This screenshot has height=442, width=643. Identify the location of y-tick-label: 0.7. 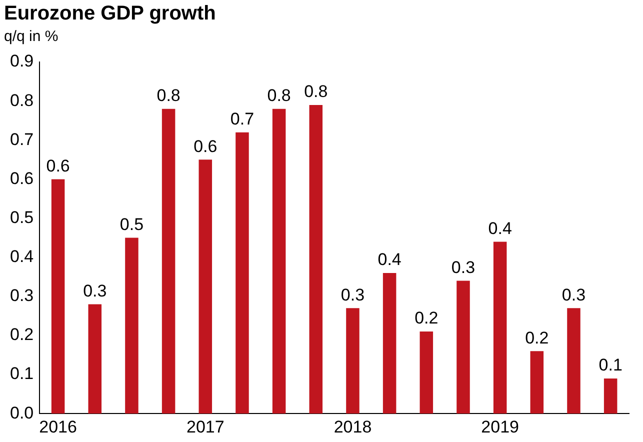
(22, 139).